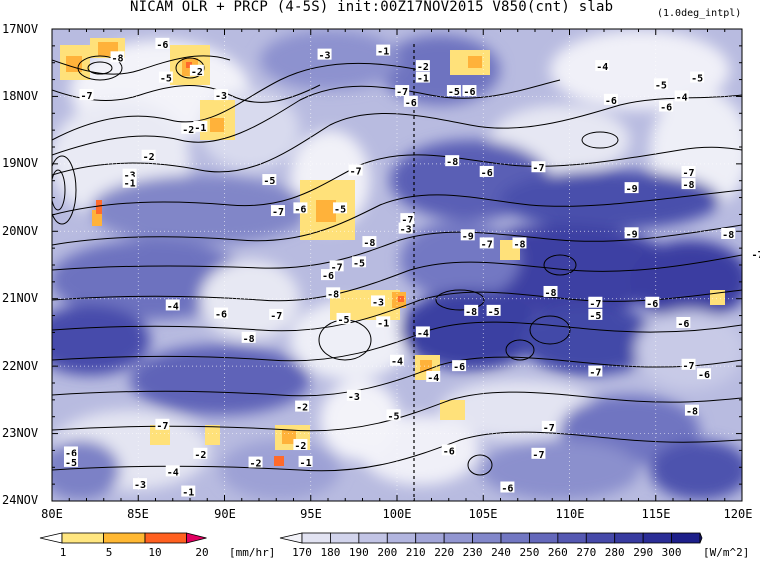 This screenshot has height=561, width=760. What do you see at coordinates (671, 552) in the screenshot?
I see `olr-tick-label: 300` at bounding box center [671, 552].